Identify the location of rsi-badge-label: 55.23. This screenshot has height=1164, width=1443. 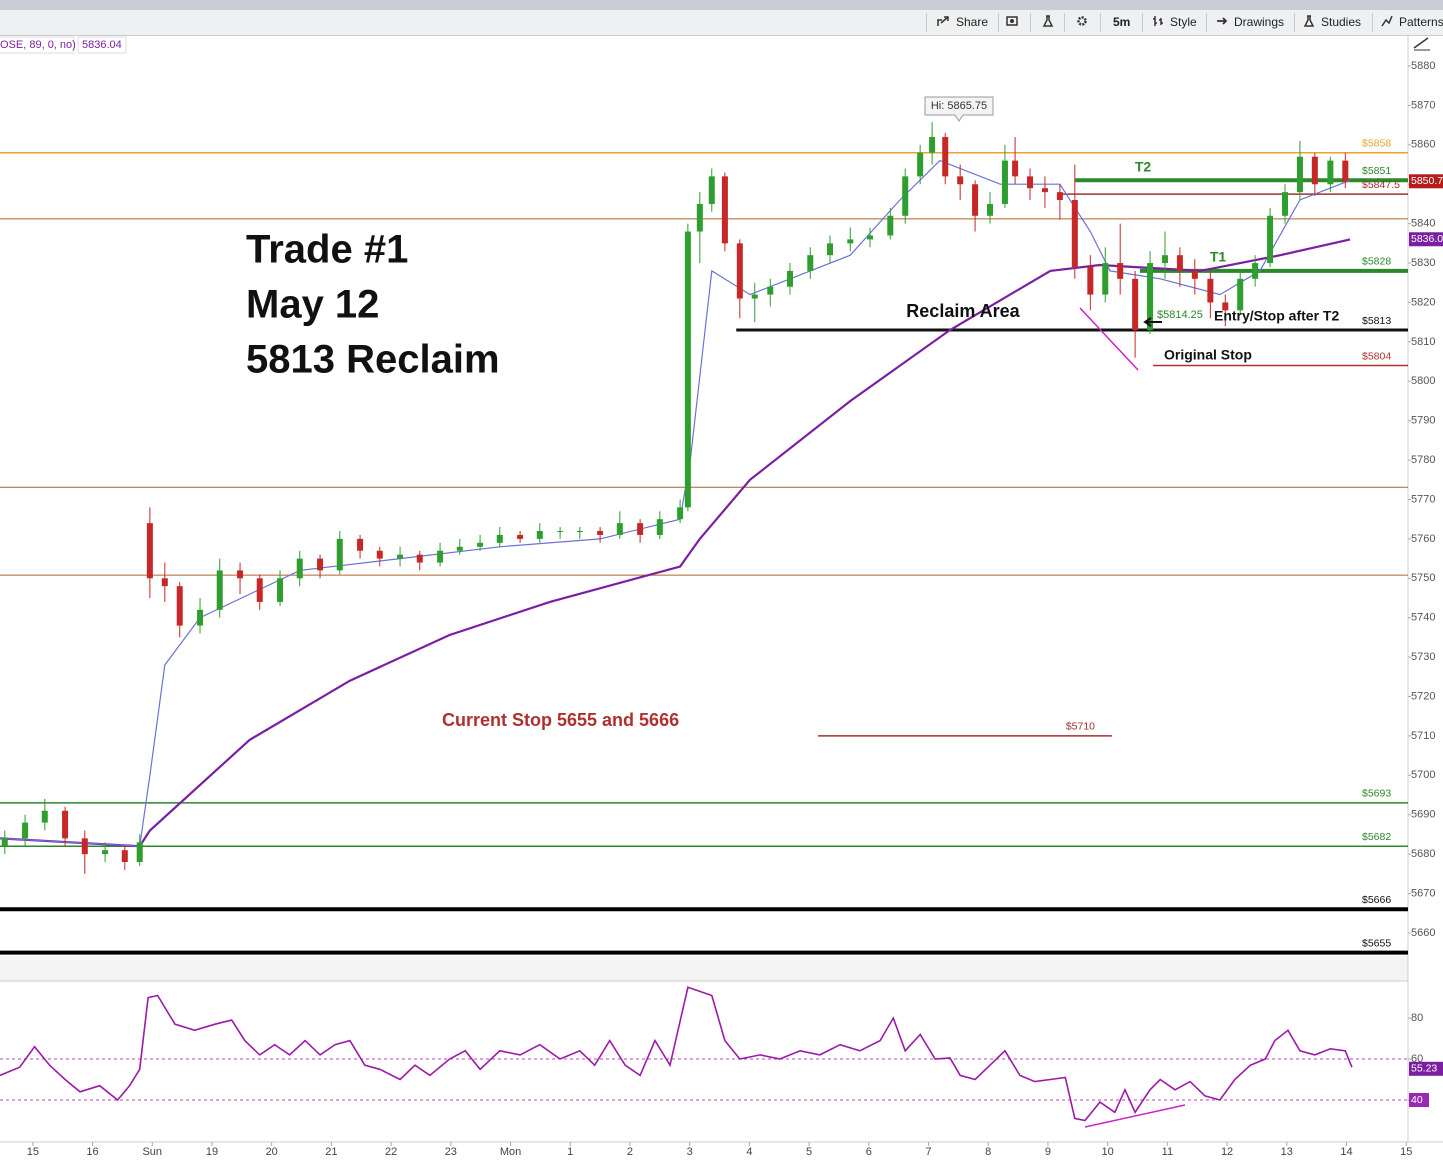
(1424, 1069).